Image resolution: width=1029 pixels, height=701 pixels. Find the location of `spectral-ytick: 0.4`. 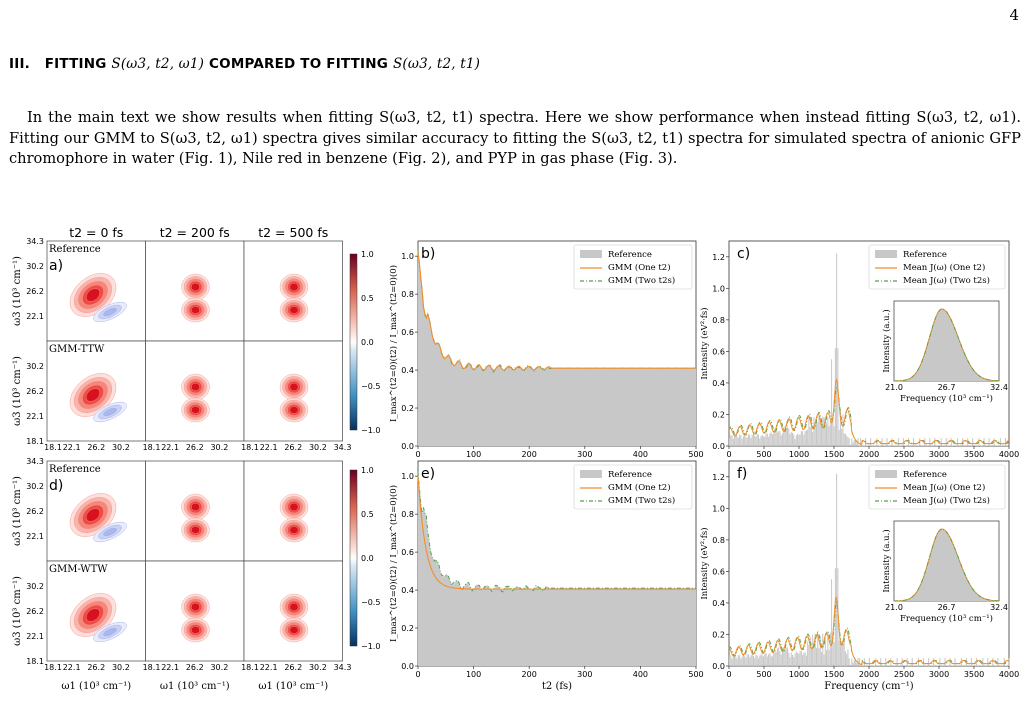

spectral-ytick: 0.4 is located at coordinates (718, 383).